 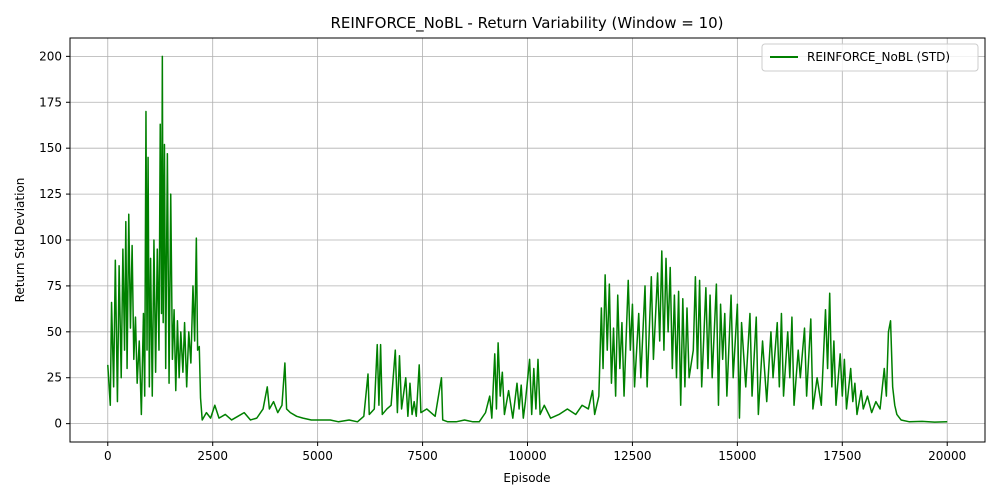 I want to click on x-tick-label: 7500, so click(x=422, y=456).